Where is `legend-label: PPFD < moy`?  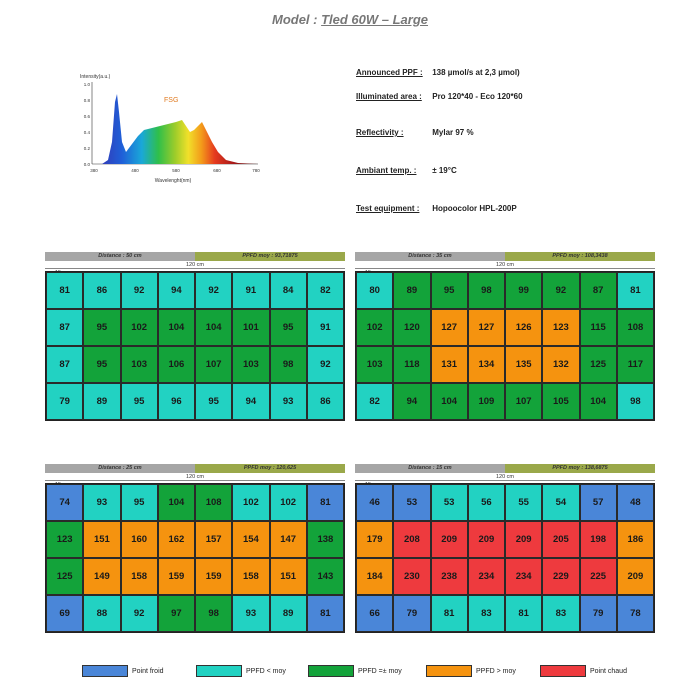 legend-label: PPFD < moy is located at coordinates (266, 671).